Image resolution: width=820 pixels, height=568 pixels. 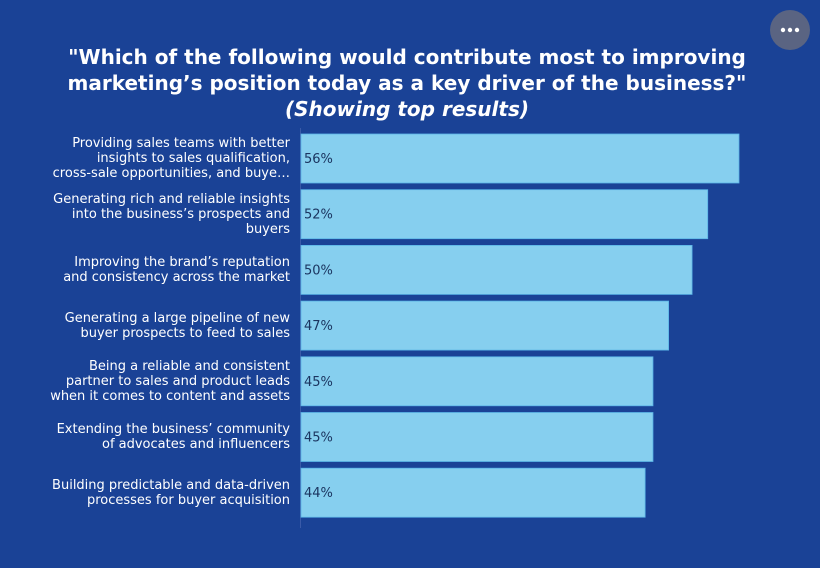 What do you see at coordinates (318, 438) in the screenshot?
I see `bar-value-label-6: 45%` at bounding box center [318, 438].